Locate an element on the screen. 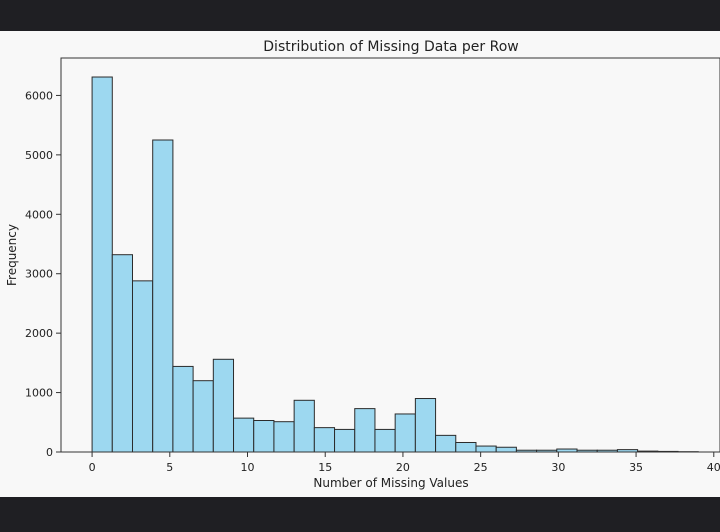  bottom-letterbox is located at coordinates (360, 514).